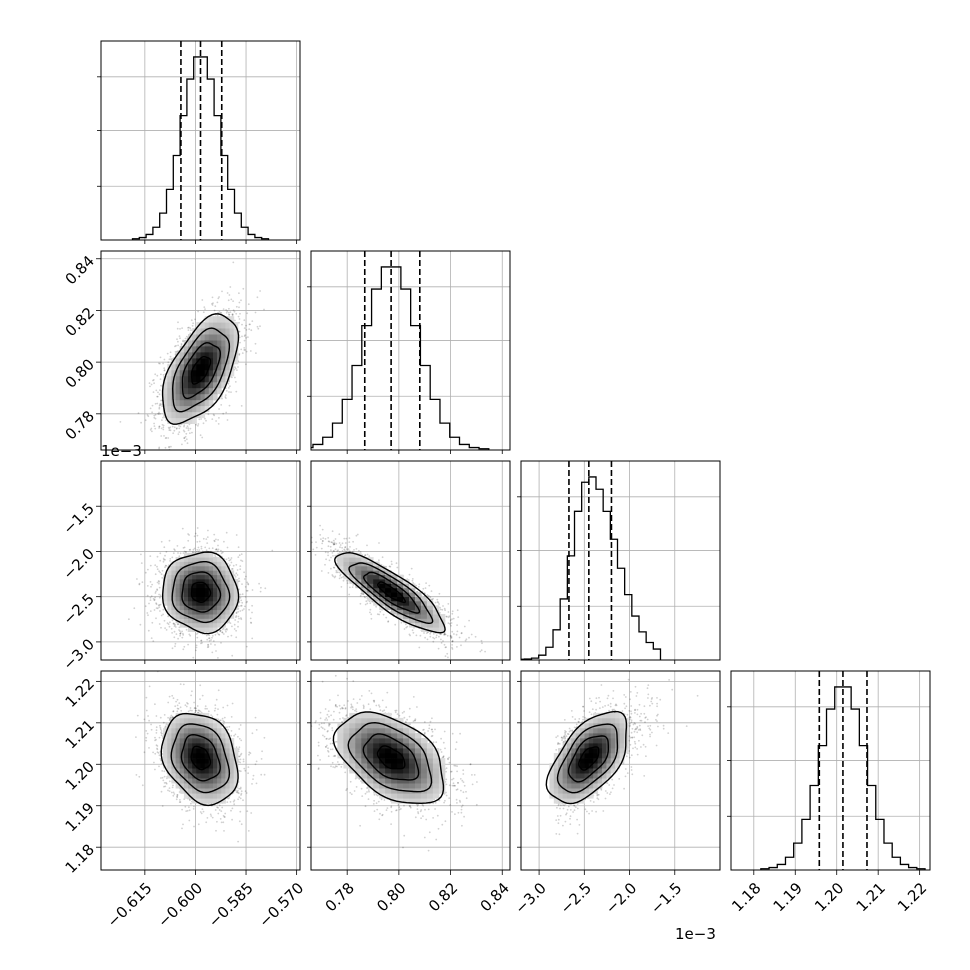  I want to click on x-tick-label: 1.19, so click(788, 897).